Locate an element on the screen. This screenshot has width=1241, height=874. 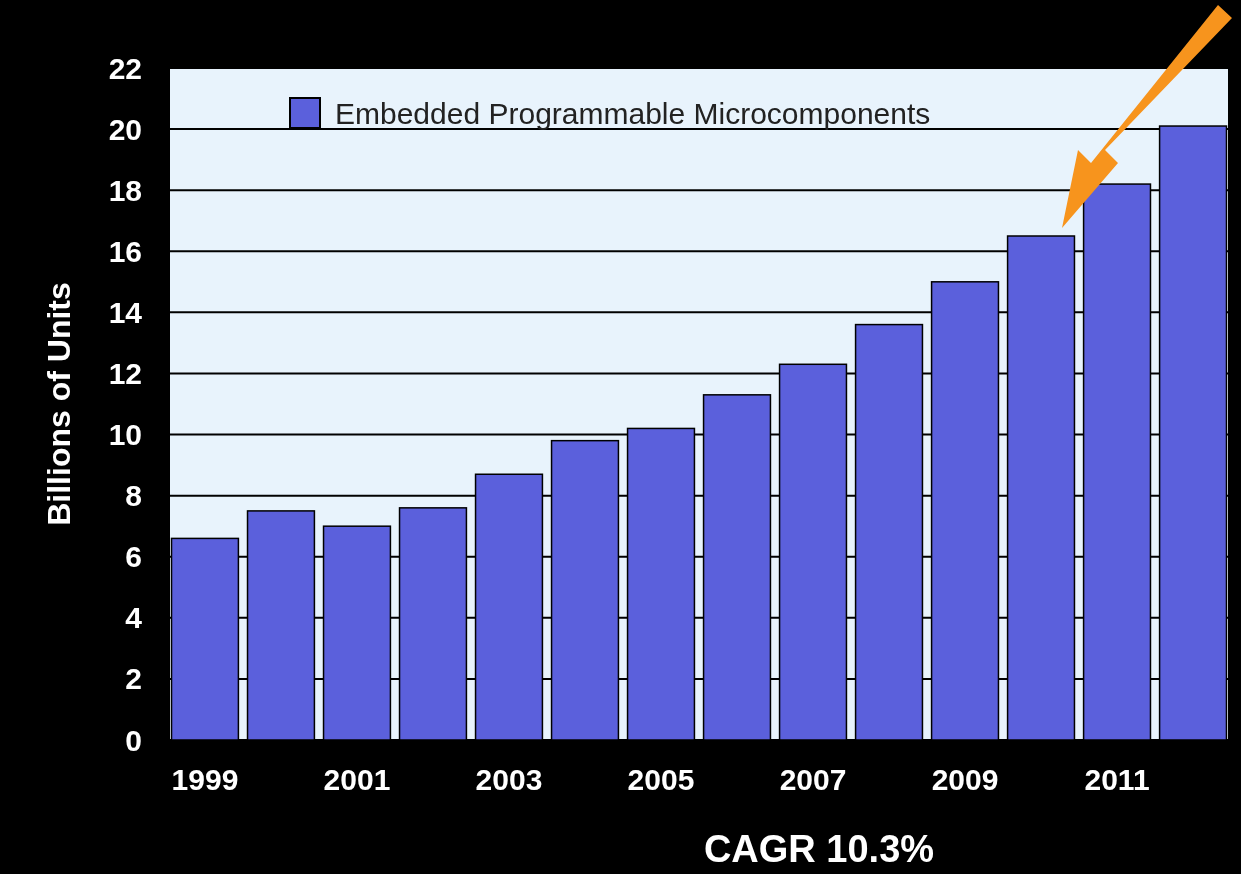
y-tick-label: 16 is located at coordinates (125, 251).